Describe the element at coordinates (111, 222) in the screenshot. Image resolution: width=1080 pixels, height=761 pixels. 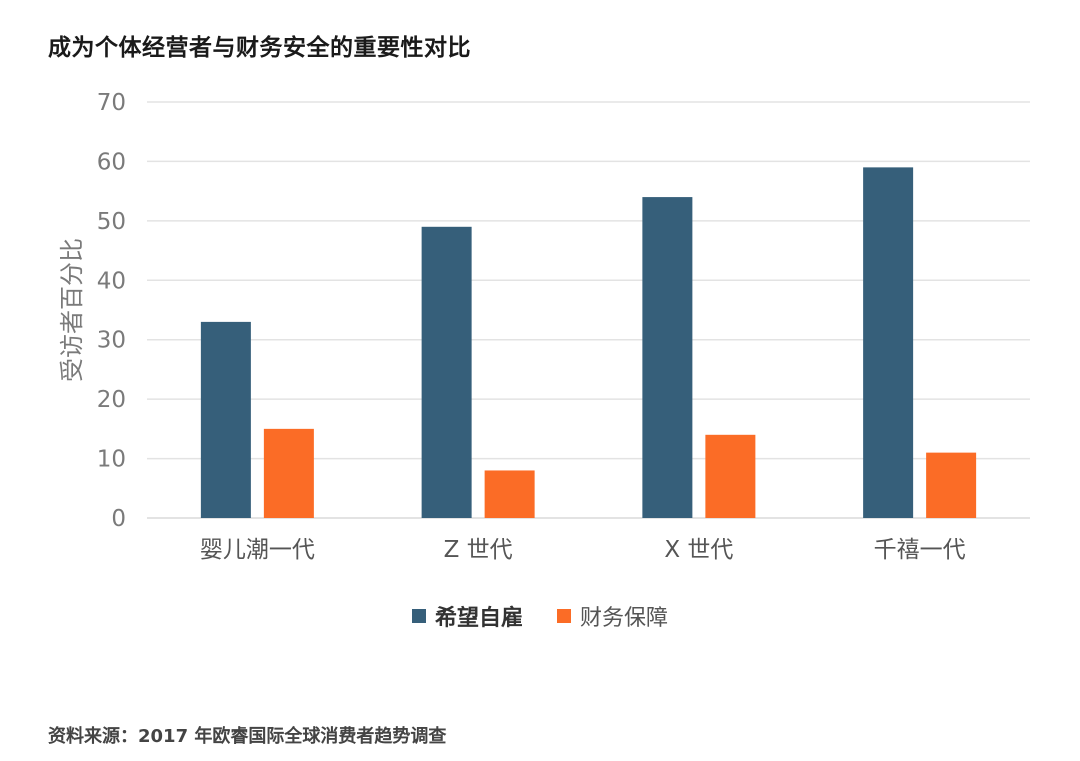
I see `y-tick-label: 50` at that location.